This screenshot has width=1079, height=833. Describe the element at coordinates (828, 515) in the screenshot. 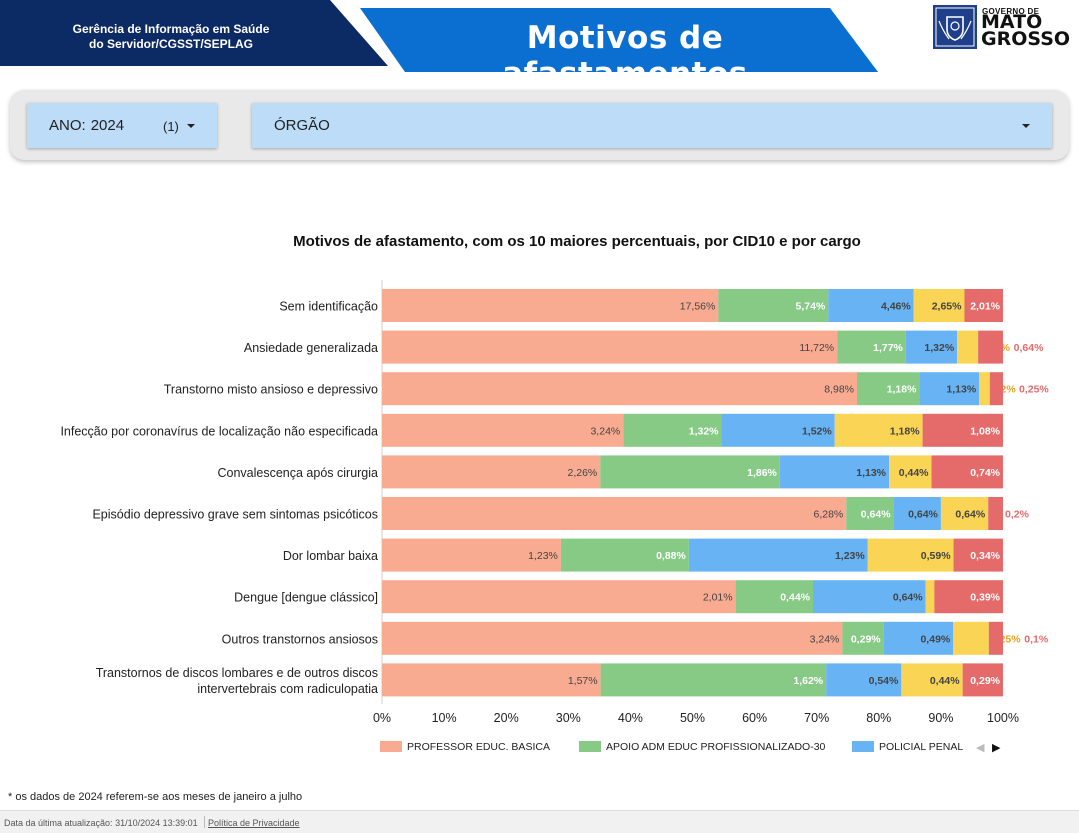

I see `data-label: 6,28%` at that location.